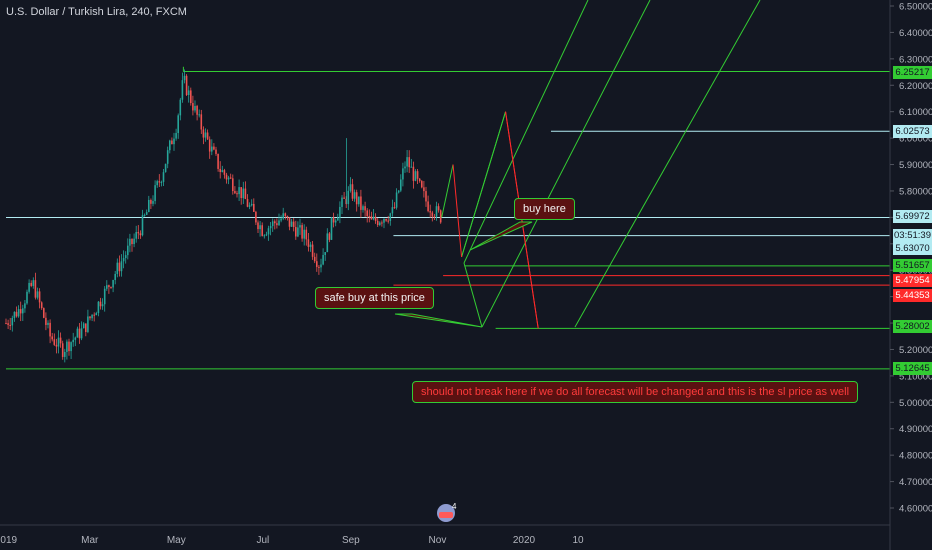 Image resolution: width=932 pixels, height=550 pixels. What do you see at coordinates (912, 216) in the screenshot?
I see `price-label: 5.69972` at bounding box center [912, 216].